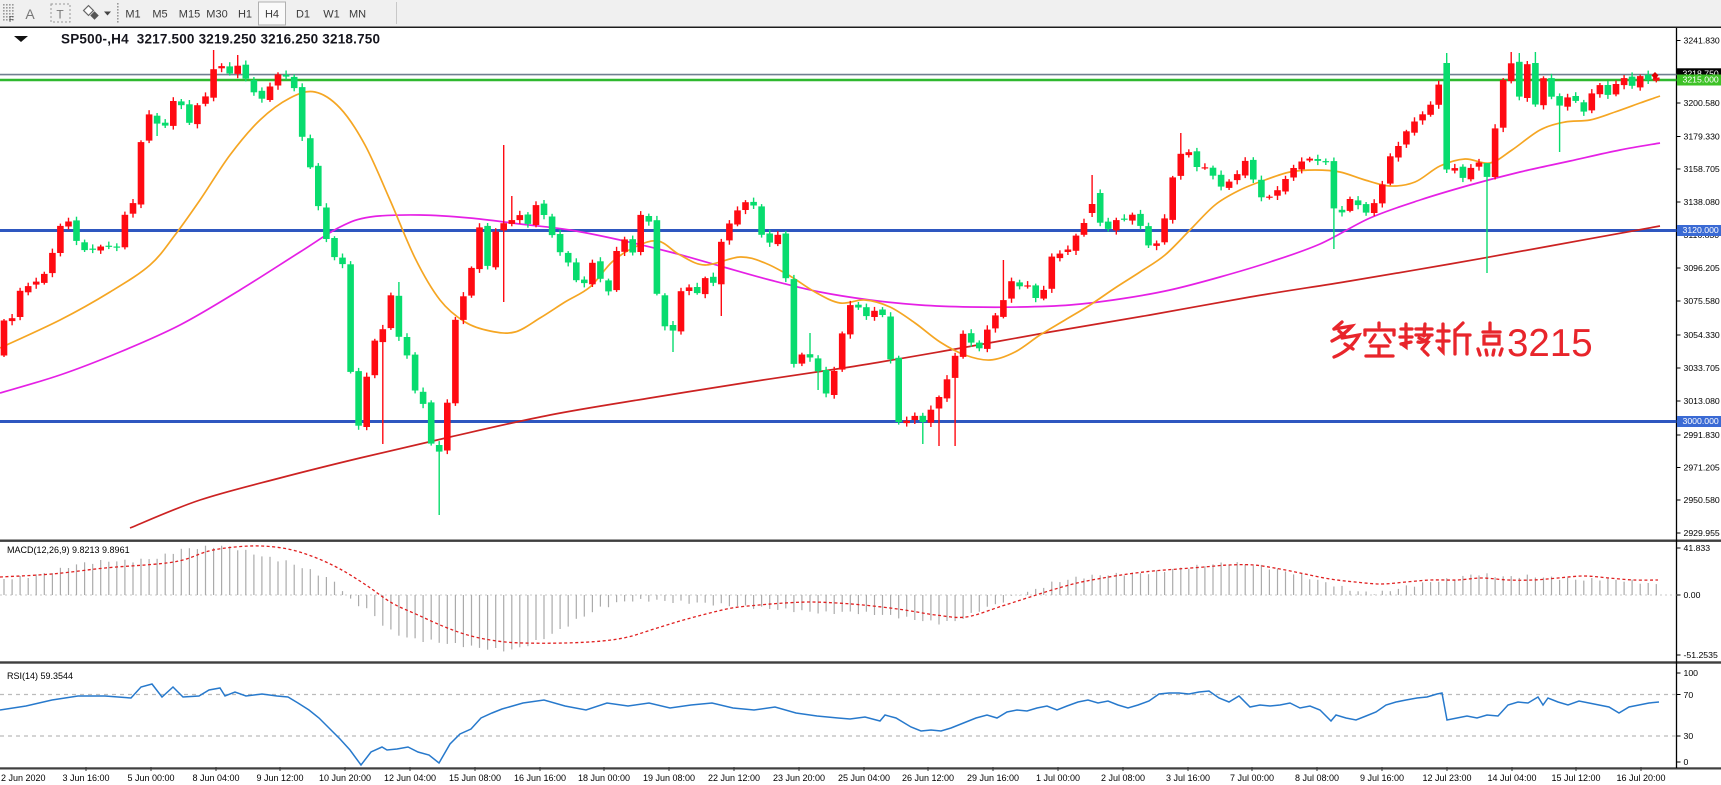  What do you see at coordinates (272, 15) in the screenshot?
I see `svg-text: H4` at bounding box center [272, 15].